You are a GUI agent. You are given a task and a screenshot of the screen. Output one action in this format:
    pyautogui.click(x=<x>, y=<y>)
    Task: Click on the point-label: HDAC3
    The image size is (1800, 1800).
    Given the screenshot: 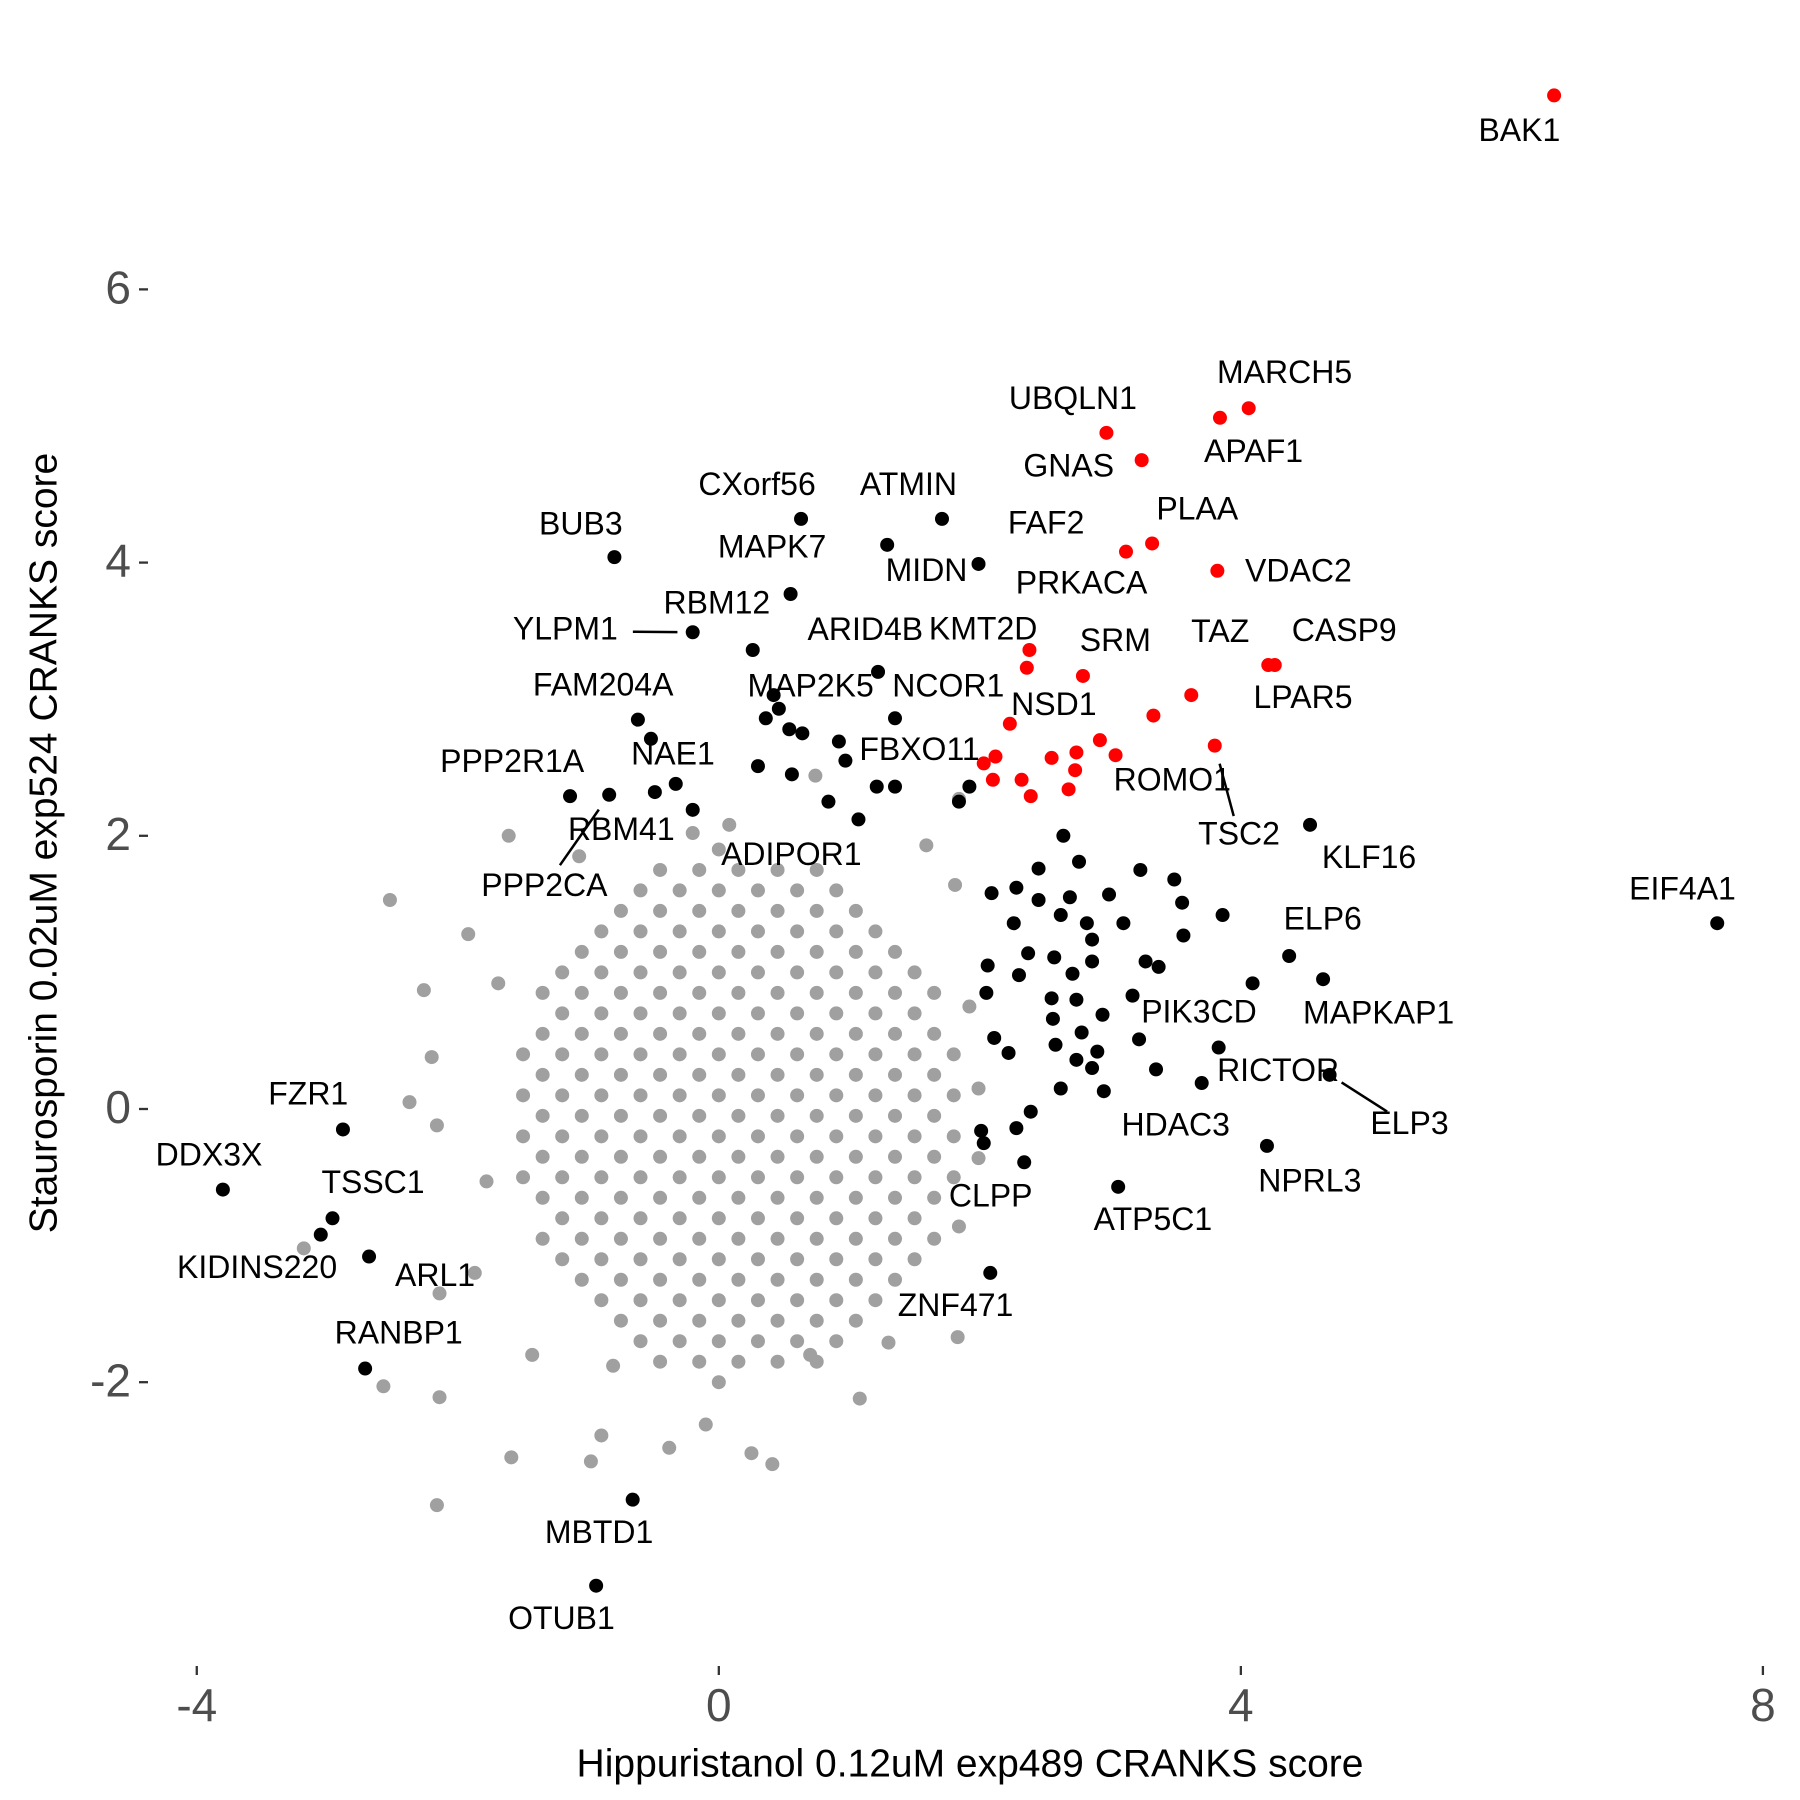 What is the action you would take?
    pyautogui.click(x=1175, y=1125)
    